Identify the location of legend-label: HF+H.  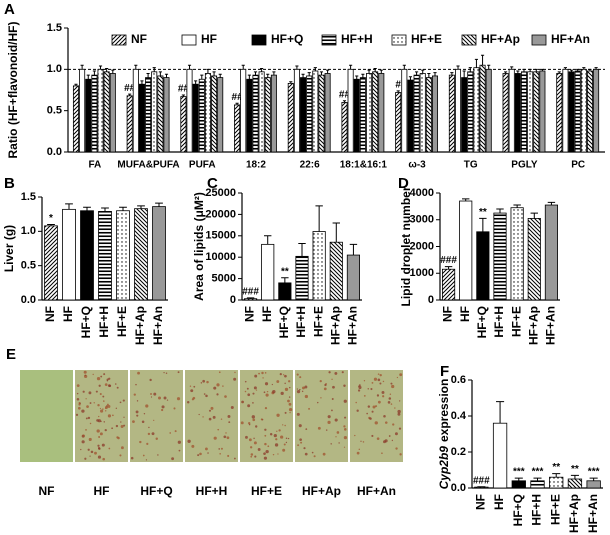
(357, 39).